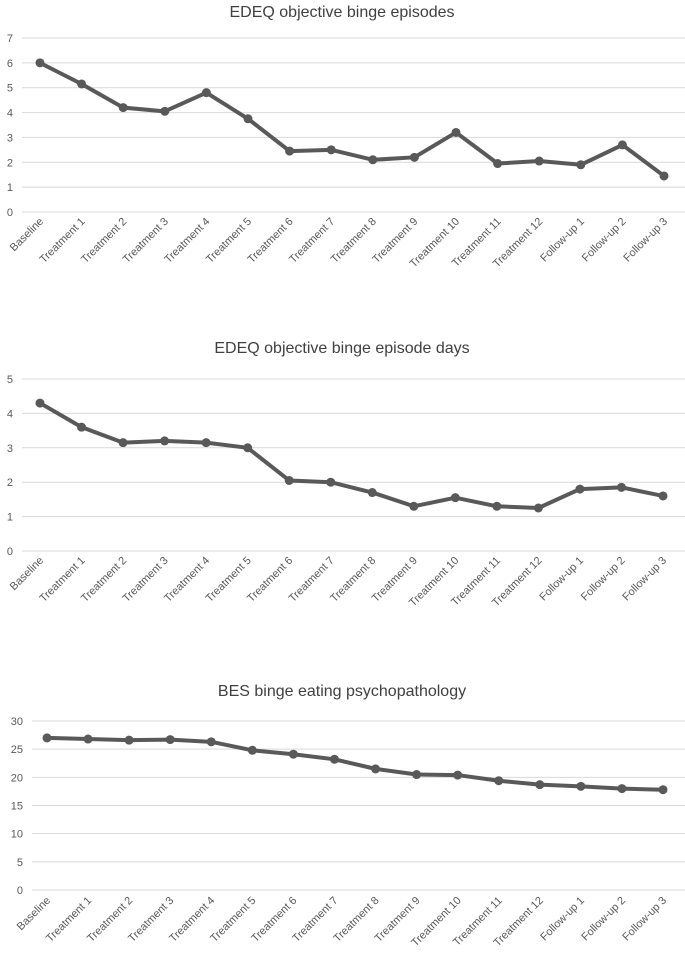  I want to click on y-tick-label: 20, so click(17, 778).